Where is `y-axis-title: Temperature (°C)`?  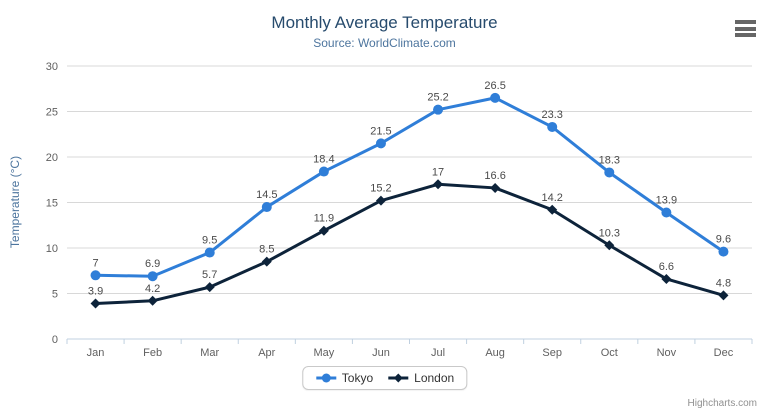
y-axis-title: Temperature (°C) is located at coordinates (15, 202).